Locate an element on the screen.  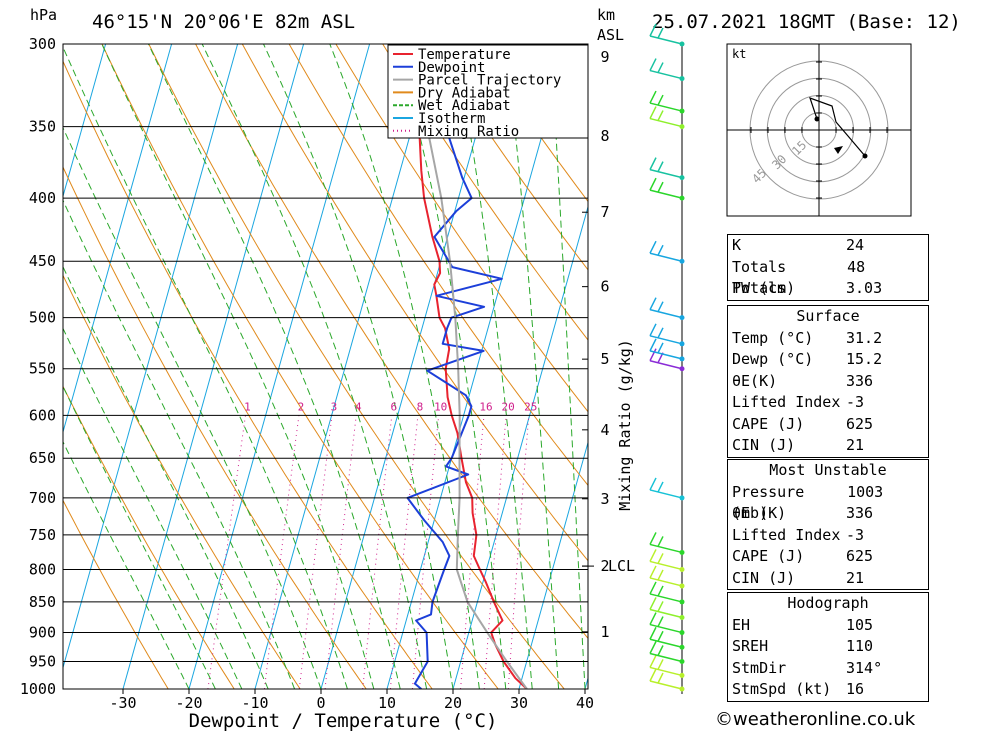
height-tick-label: 6 is located at coordinates (604, 287).